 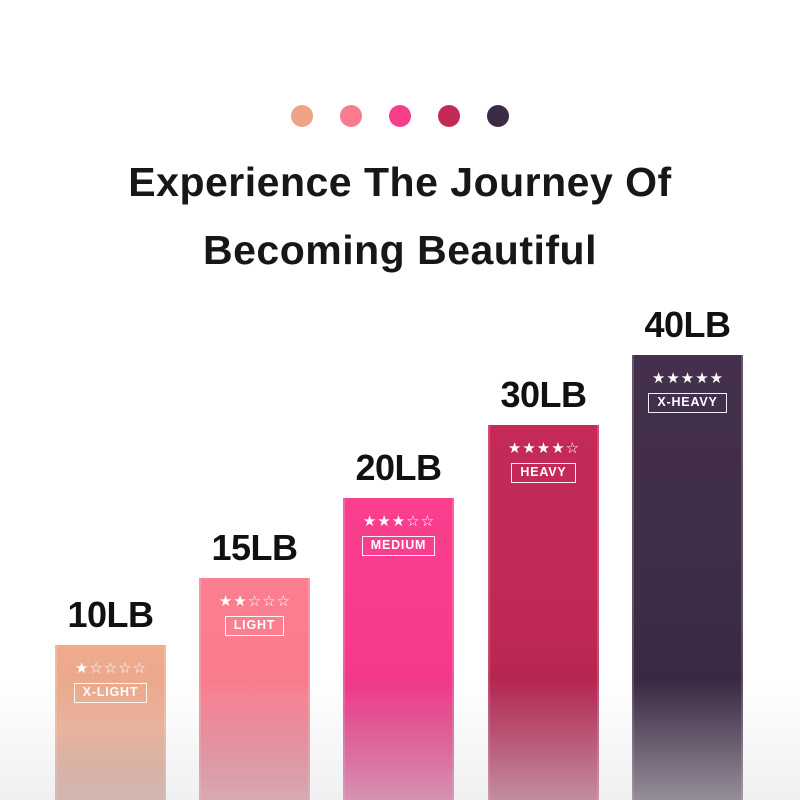 What do you see at coordinates (449, 116) in the screenshot?
I see `dot-4-icon` at bounding box center [449, 116].